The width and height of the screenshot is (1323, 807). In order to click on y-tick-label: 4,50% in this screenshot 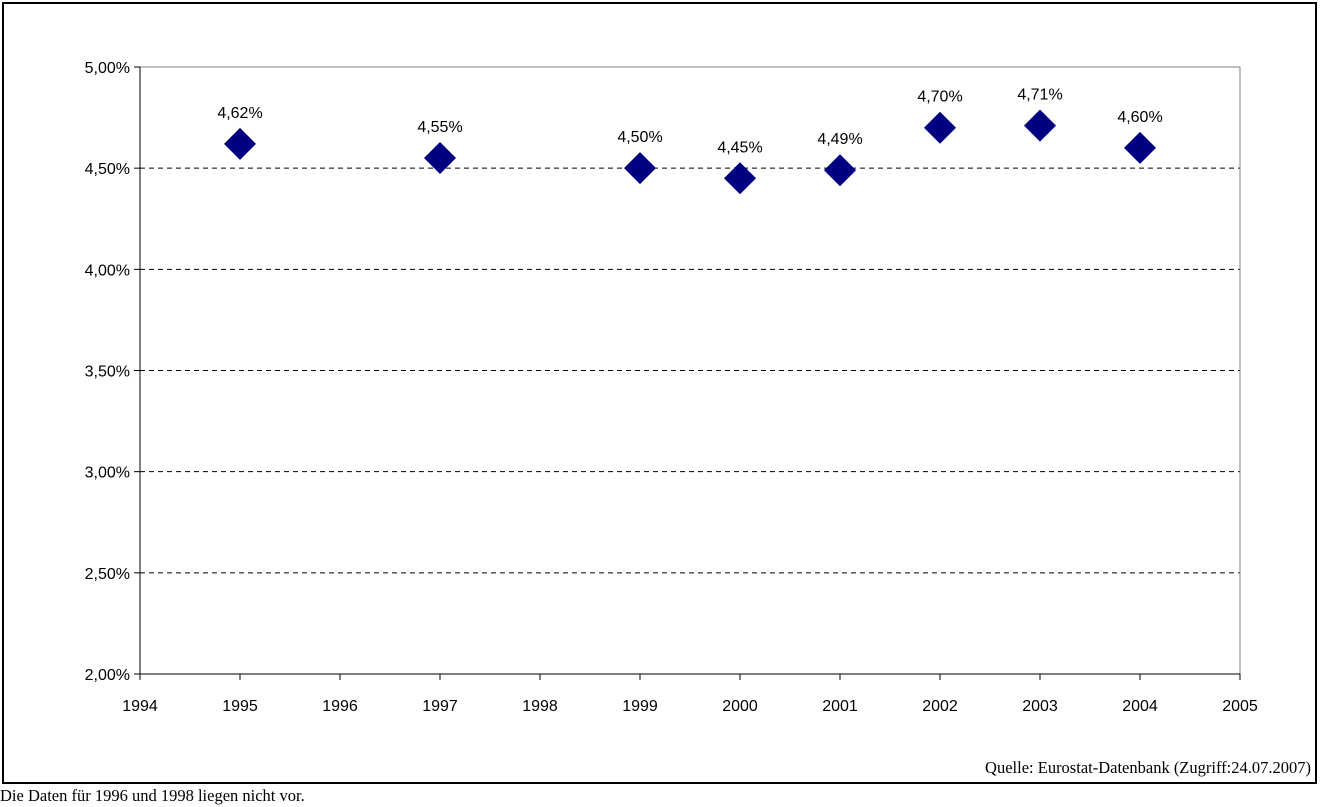, I will do `click(107, 169)`.